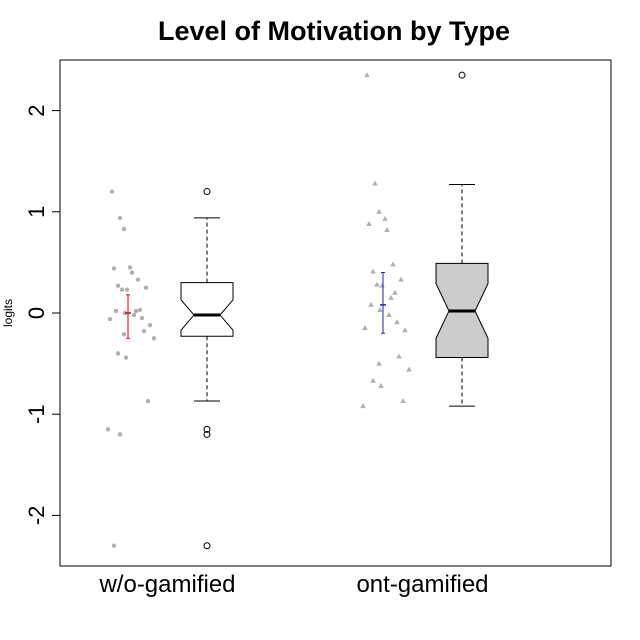 The height and width of the screenshot is (640, 640). I want to click on chart-title: Level of Motivation by Type, so click(334, 31).